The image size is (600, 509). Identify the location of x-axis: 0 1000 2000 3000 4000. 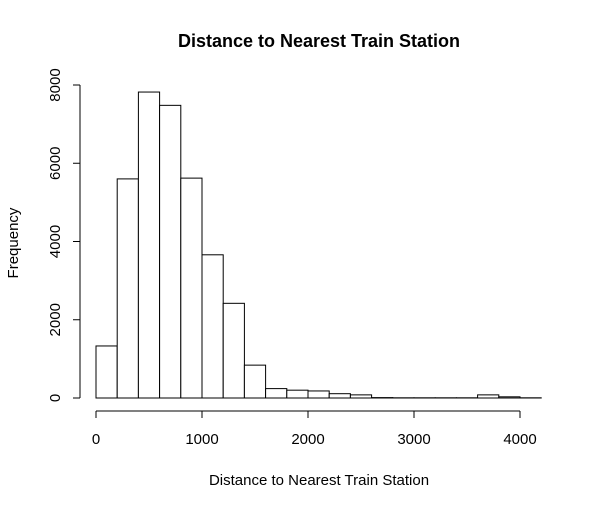
(314, 429).